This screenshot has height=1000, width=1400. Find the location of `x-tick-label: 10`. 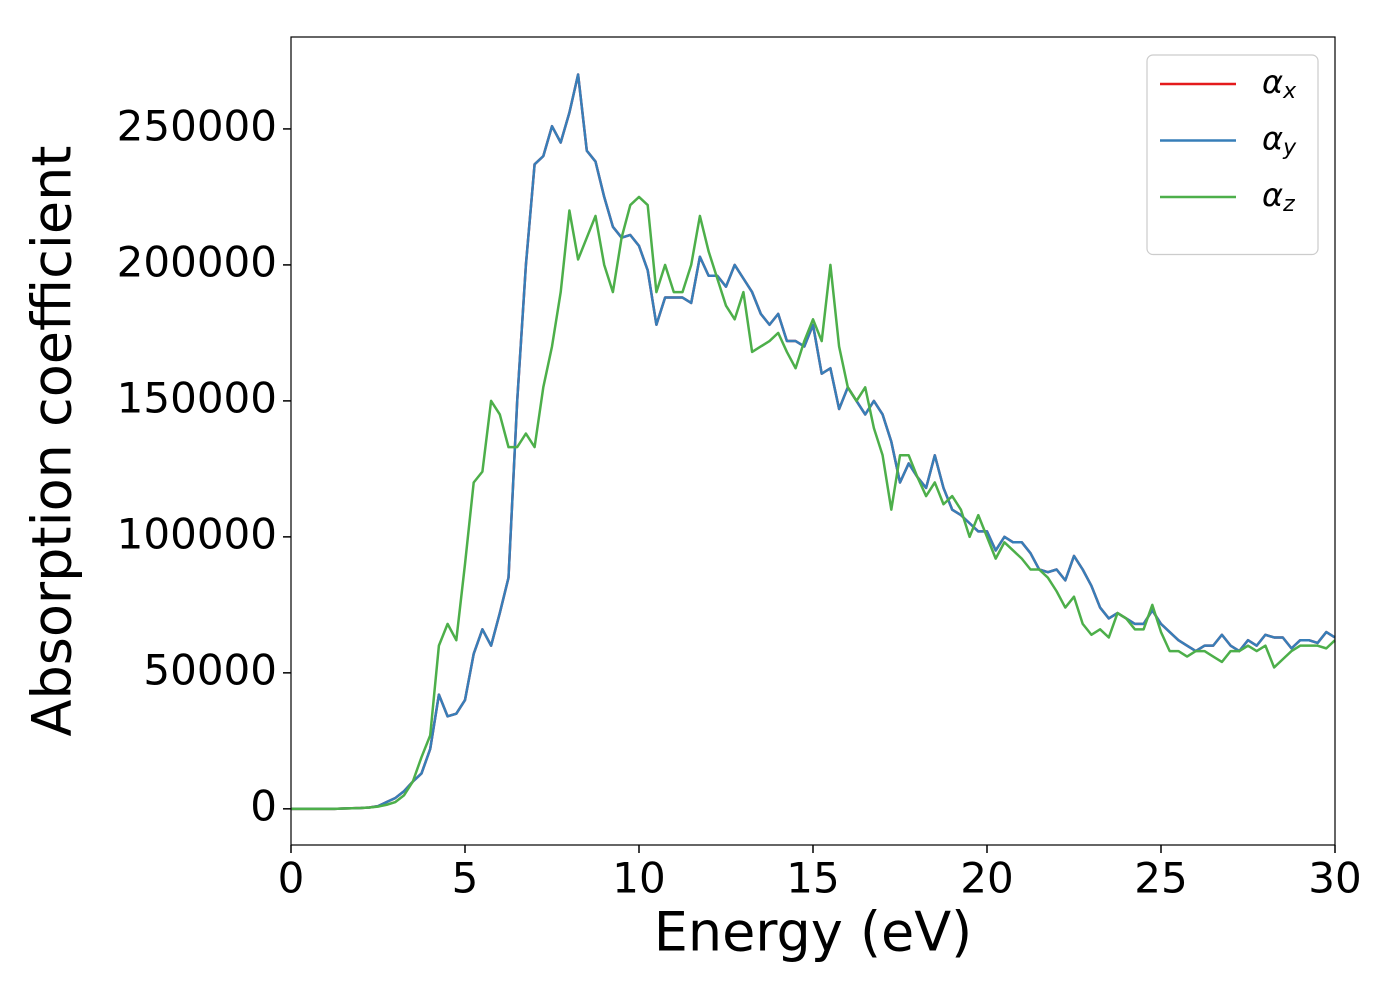

x-tick-label: 10 is located at coordinates (638, 878).